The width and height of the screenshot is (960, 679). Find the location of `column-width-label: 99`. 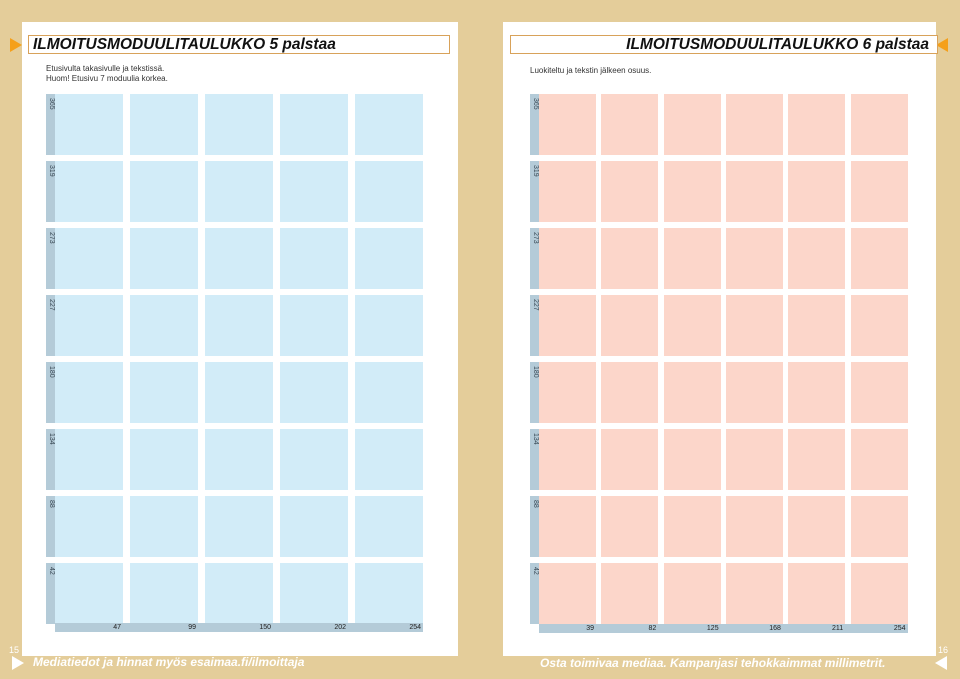

column-width-label: 99 is located at coordinates (192, 627).